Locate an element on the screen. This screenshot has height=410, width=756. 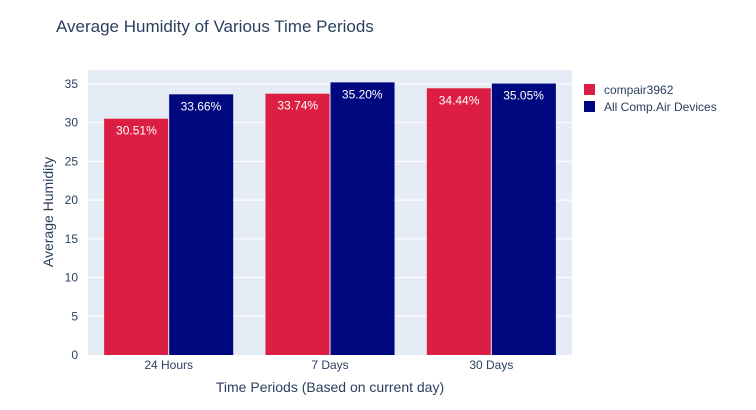
y-tick-label: 35 is located at coordinates (72, 84).